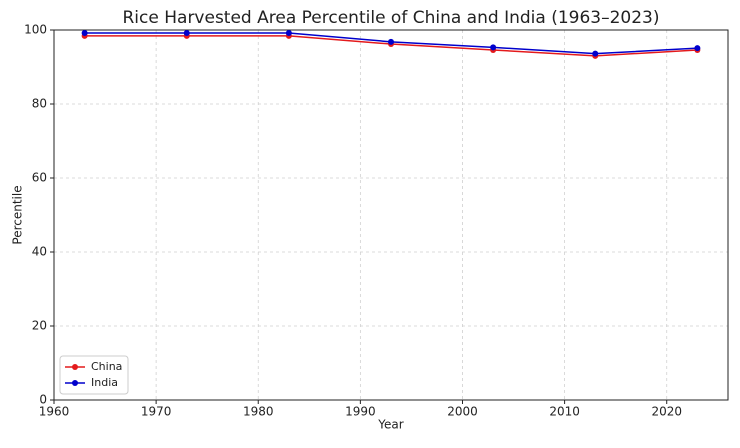  Describe the element at coordinates (156, 412) in the screenshot. I see `x-tick-label: 1970` at that location.